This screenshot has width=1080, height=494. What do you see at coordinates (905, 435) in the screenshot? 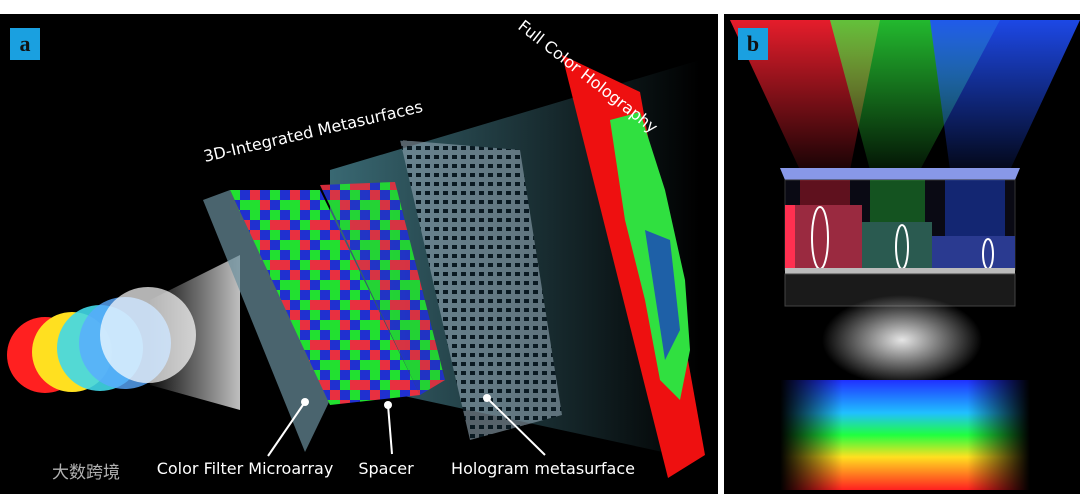
I see `spectrum-fade` at bounding box center [905, 435].